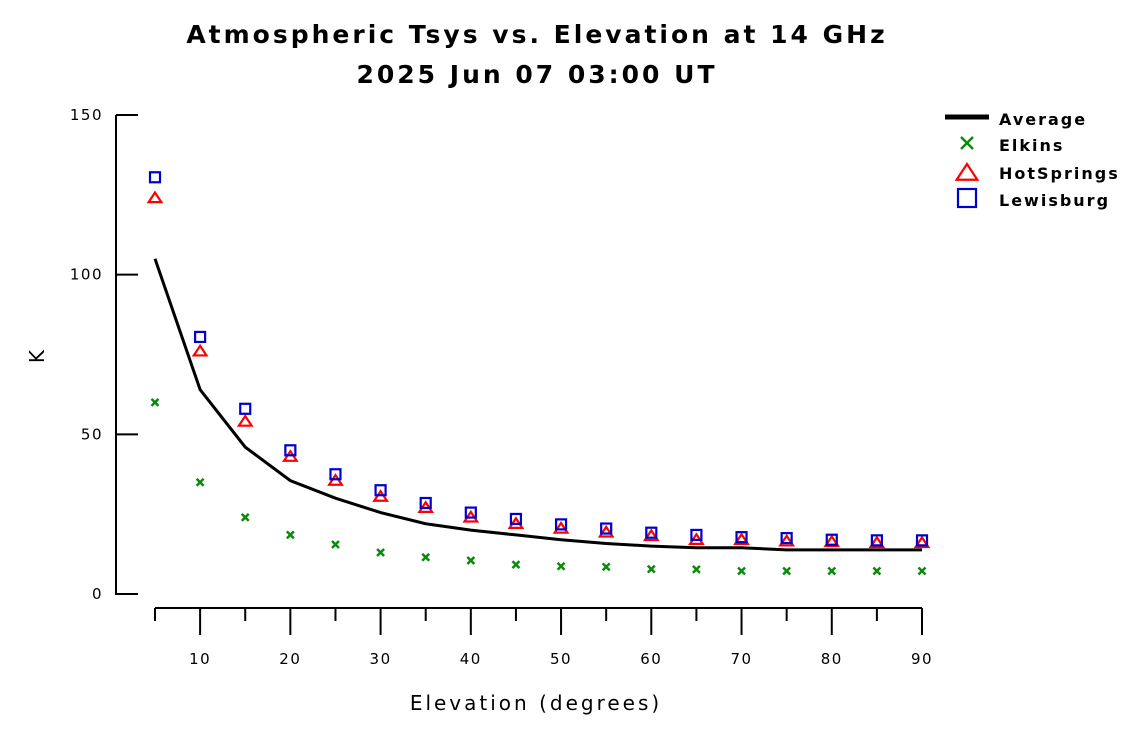  What do you see at coordinates (1059, 173) in the screenshot?
I see `legend-label: HotSprings` at bounding box center [1059, 173].